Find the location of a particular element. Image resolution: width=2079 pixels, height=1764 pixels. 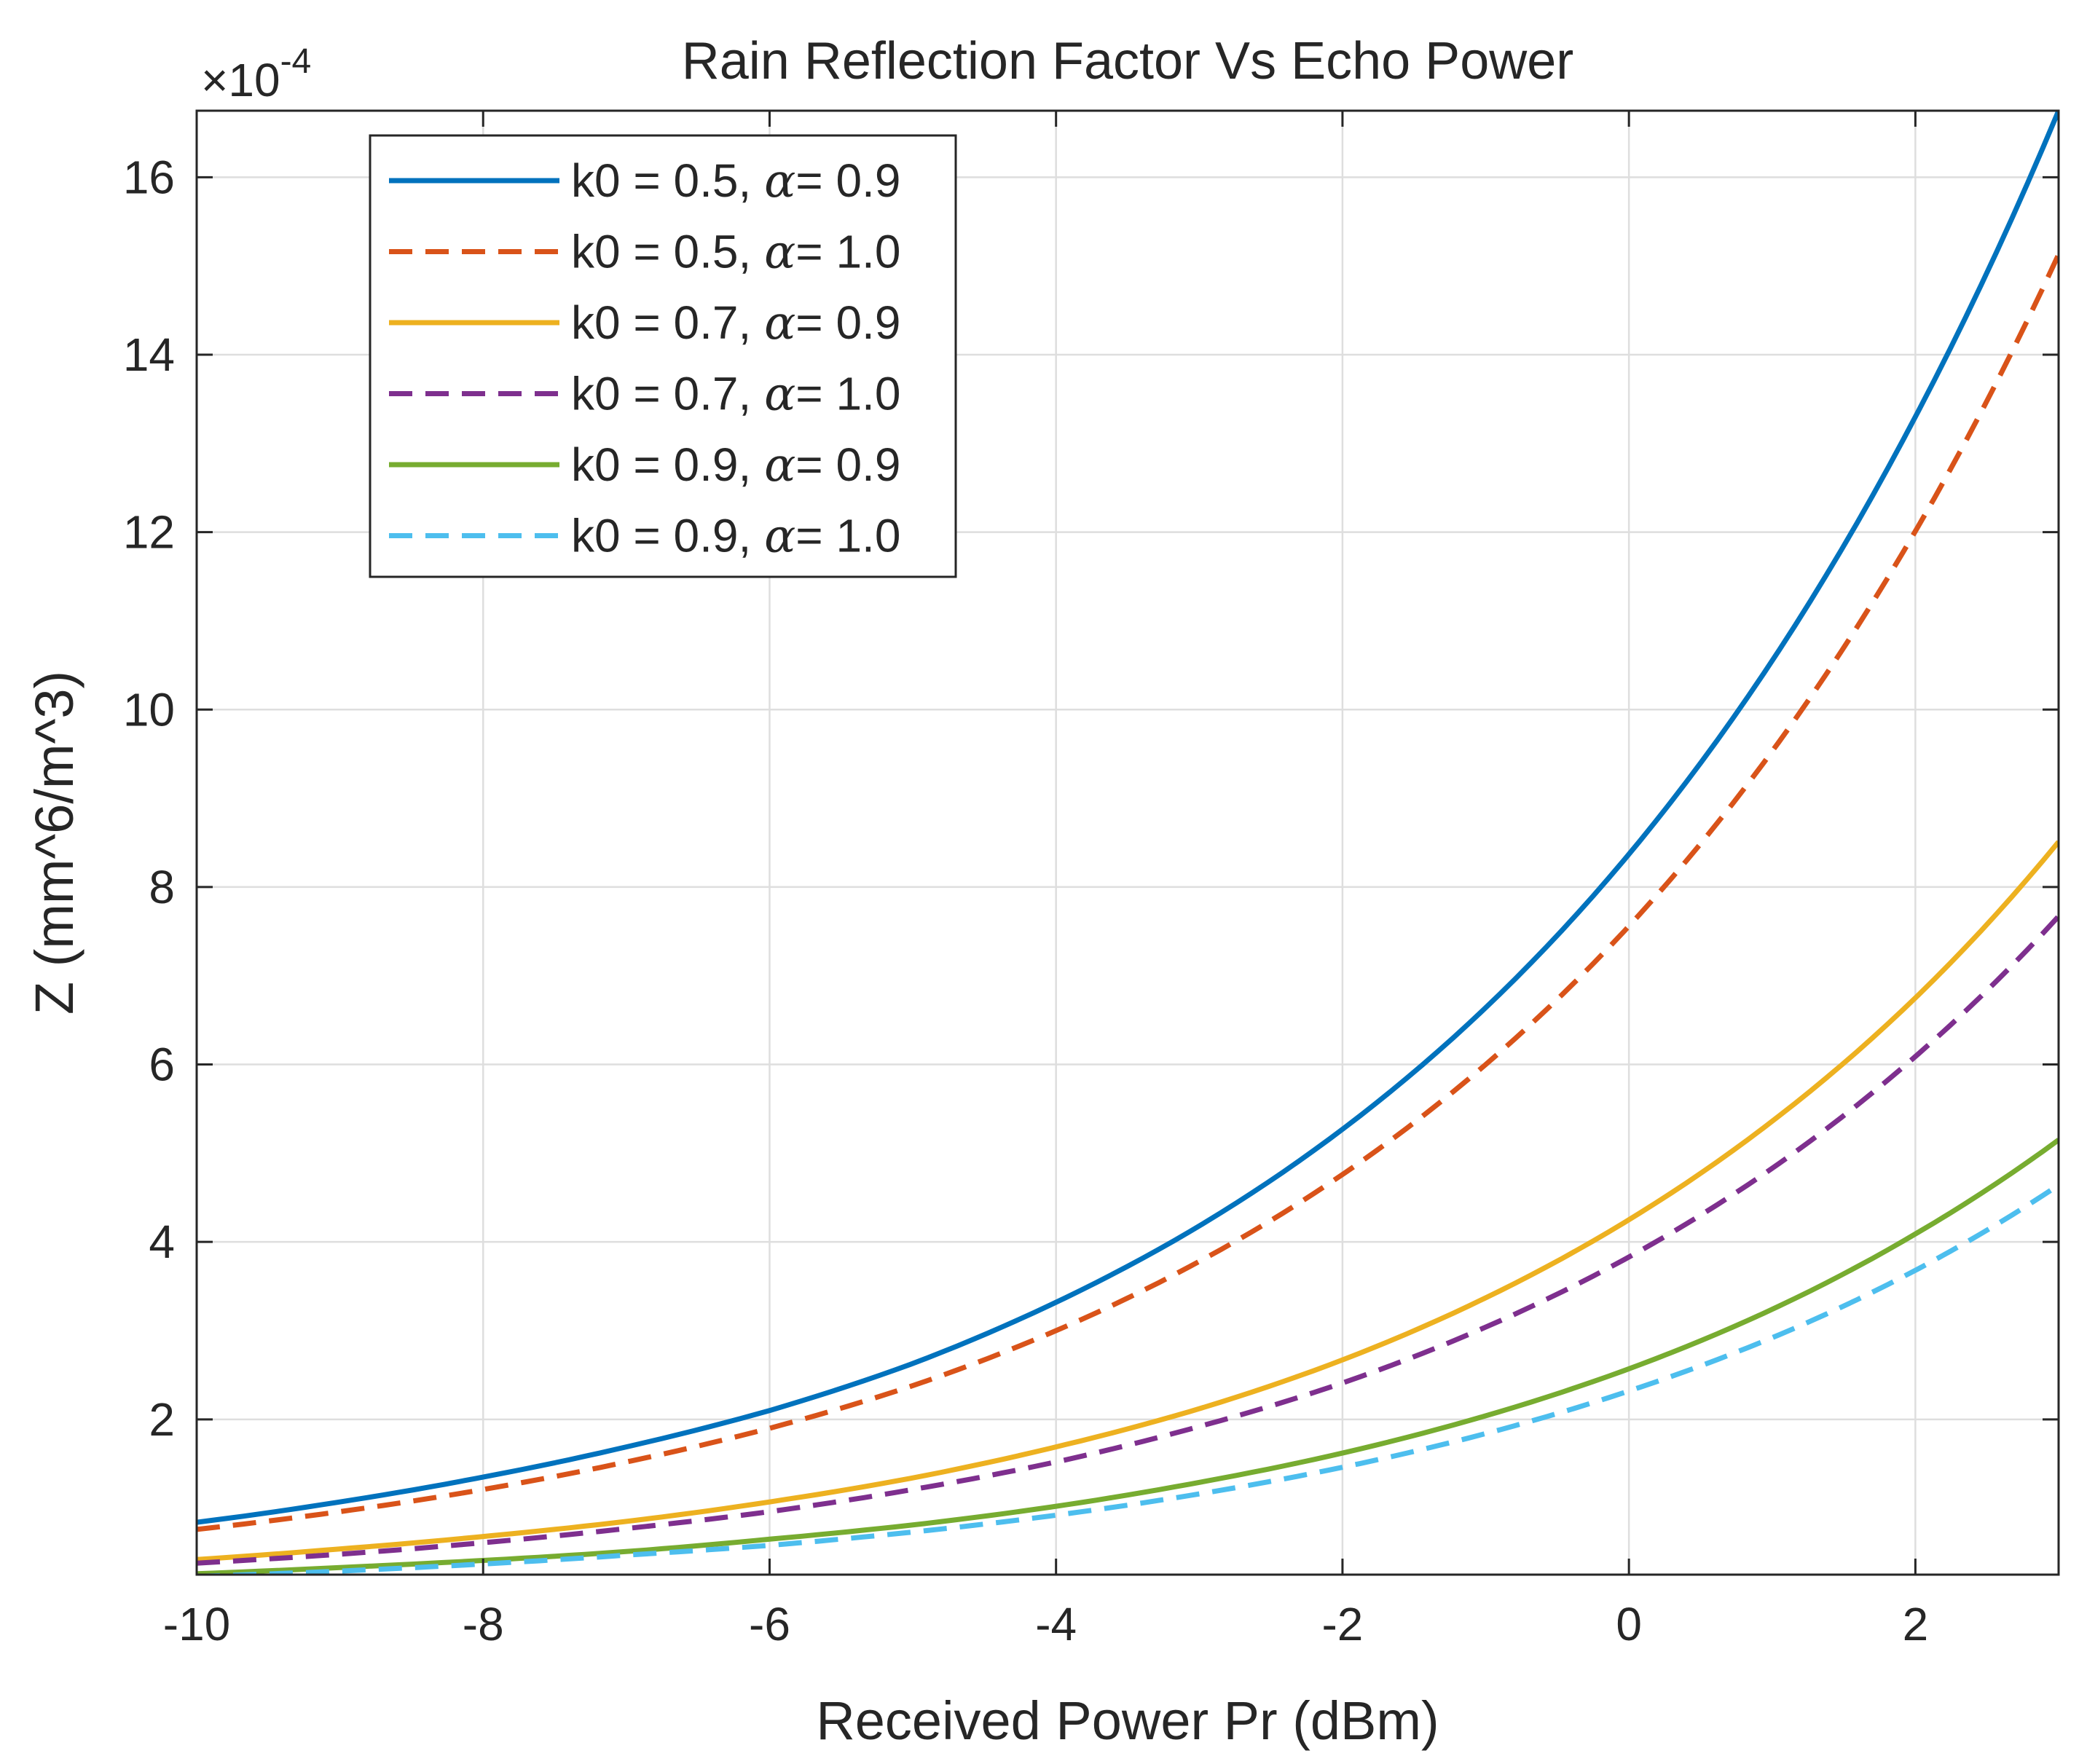

y-tick-labels: 2 4 6 8 10 12 14 16 is located at coordinates (149, 798).